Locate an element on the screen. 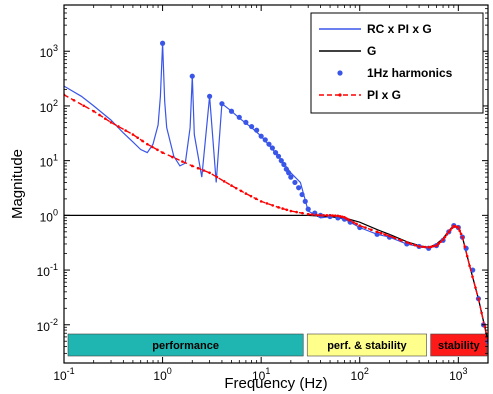 This screenshot has width=493, height=394. band-label: performance is located at coordinates (185, 346).